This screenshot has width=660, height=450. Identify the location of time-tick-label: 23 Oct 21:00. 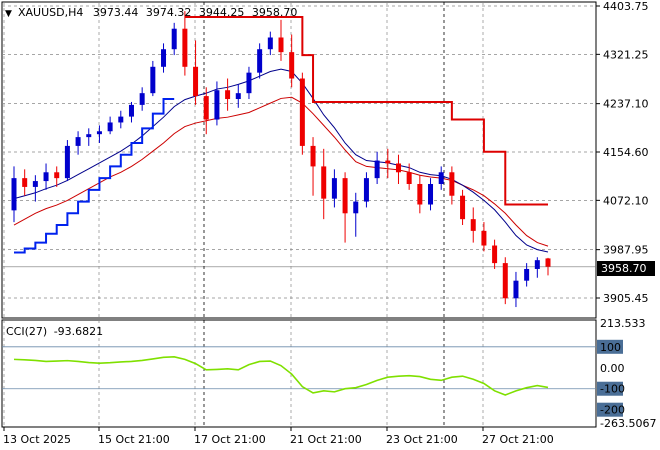
(422, 439).